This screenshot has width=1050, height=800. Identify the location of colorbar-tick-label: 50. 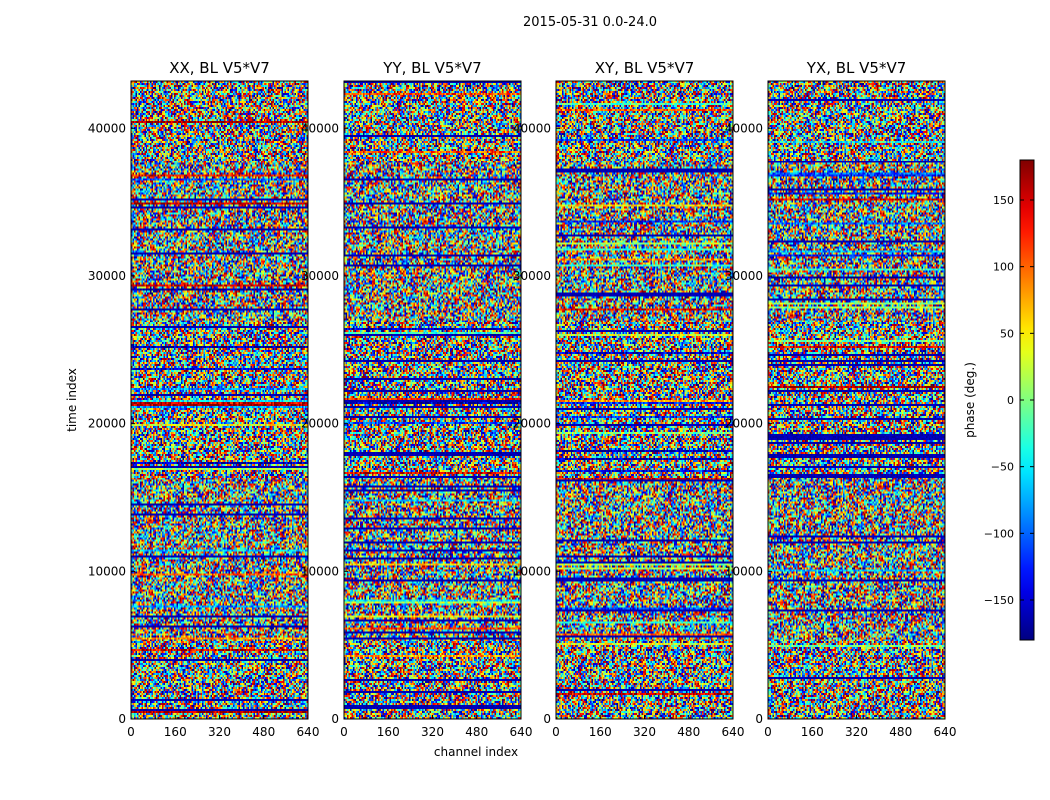
(1007, 333).